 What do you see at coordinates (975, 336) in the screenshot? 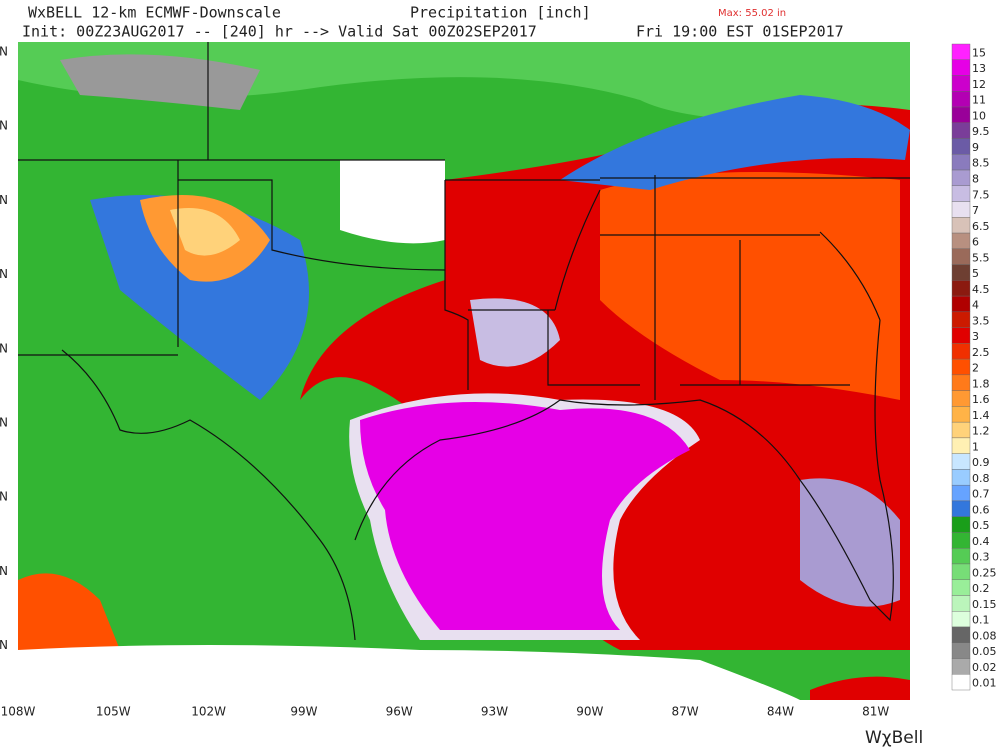
I see `legend-label: 3` at bounding box center [975, 336].